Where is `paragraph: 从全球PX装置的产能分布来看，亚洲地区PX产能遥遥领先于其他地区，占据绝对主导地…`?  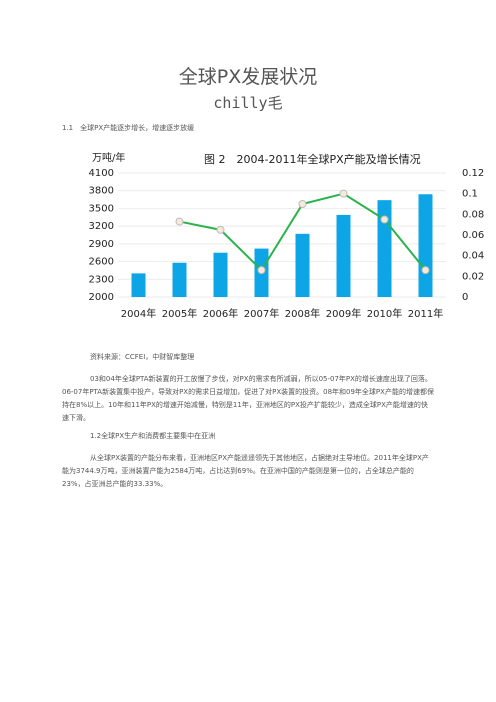 paragraph: 从全球PX装置的产能分布来看，亚洲地区PX产能遥遥领先于其他地区，占据绝对主导地… is located at coordinates (245, 471).